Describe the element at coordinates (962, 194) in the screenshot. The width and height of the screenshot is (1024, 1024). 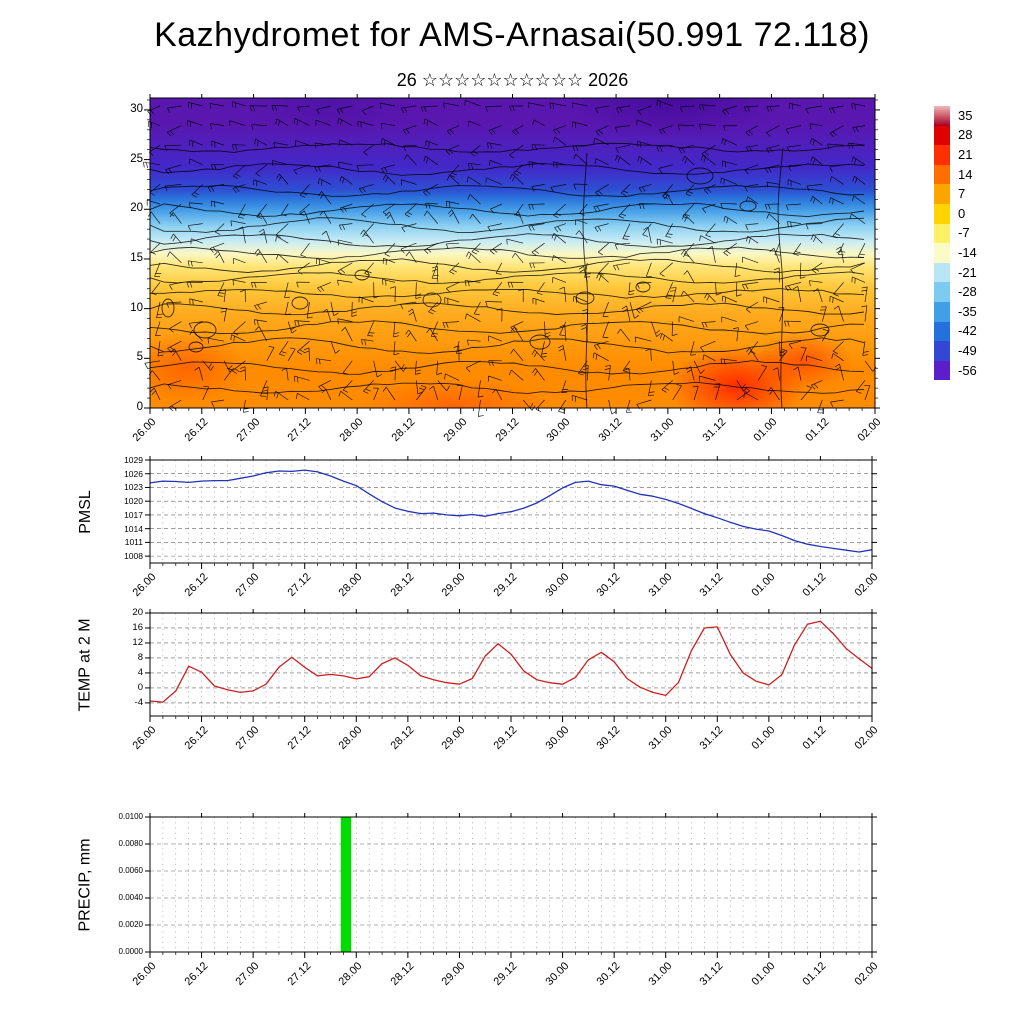
I see `colorbar-label: 7` at that location.